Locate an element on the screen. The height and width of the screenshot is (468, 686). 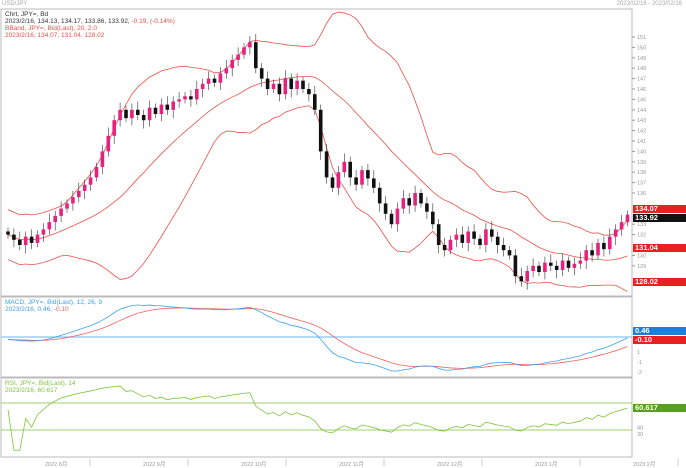
signal-line is located at coordinates (317, 338).